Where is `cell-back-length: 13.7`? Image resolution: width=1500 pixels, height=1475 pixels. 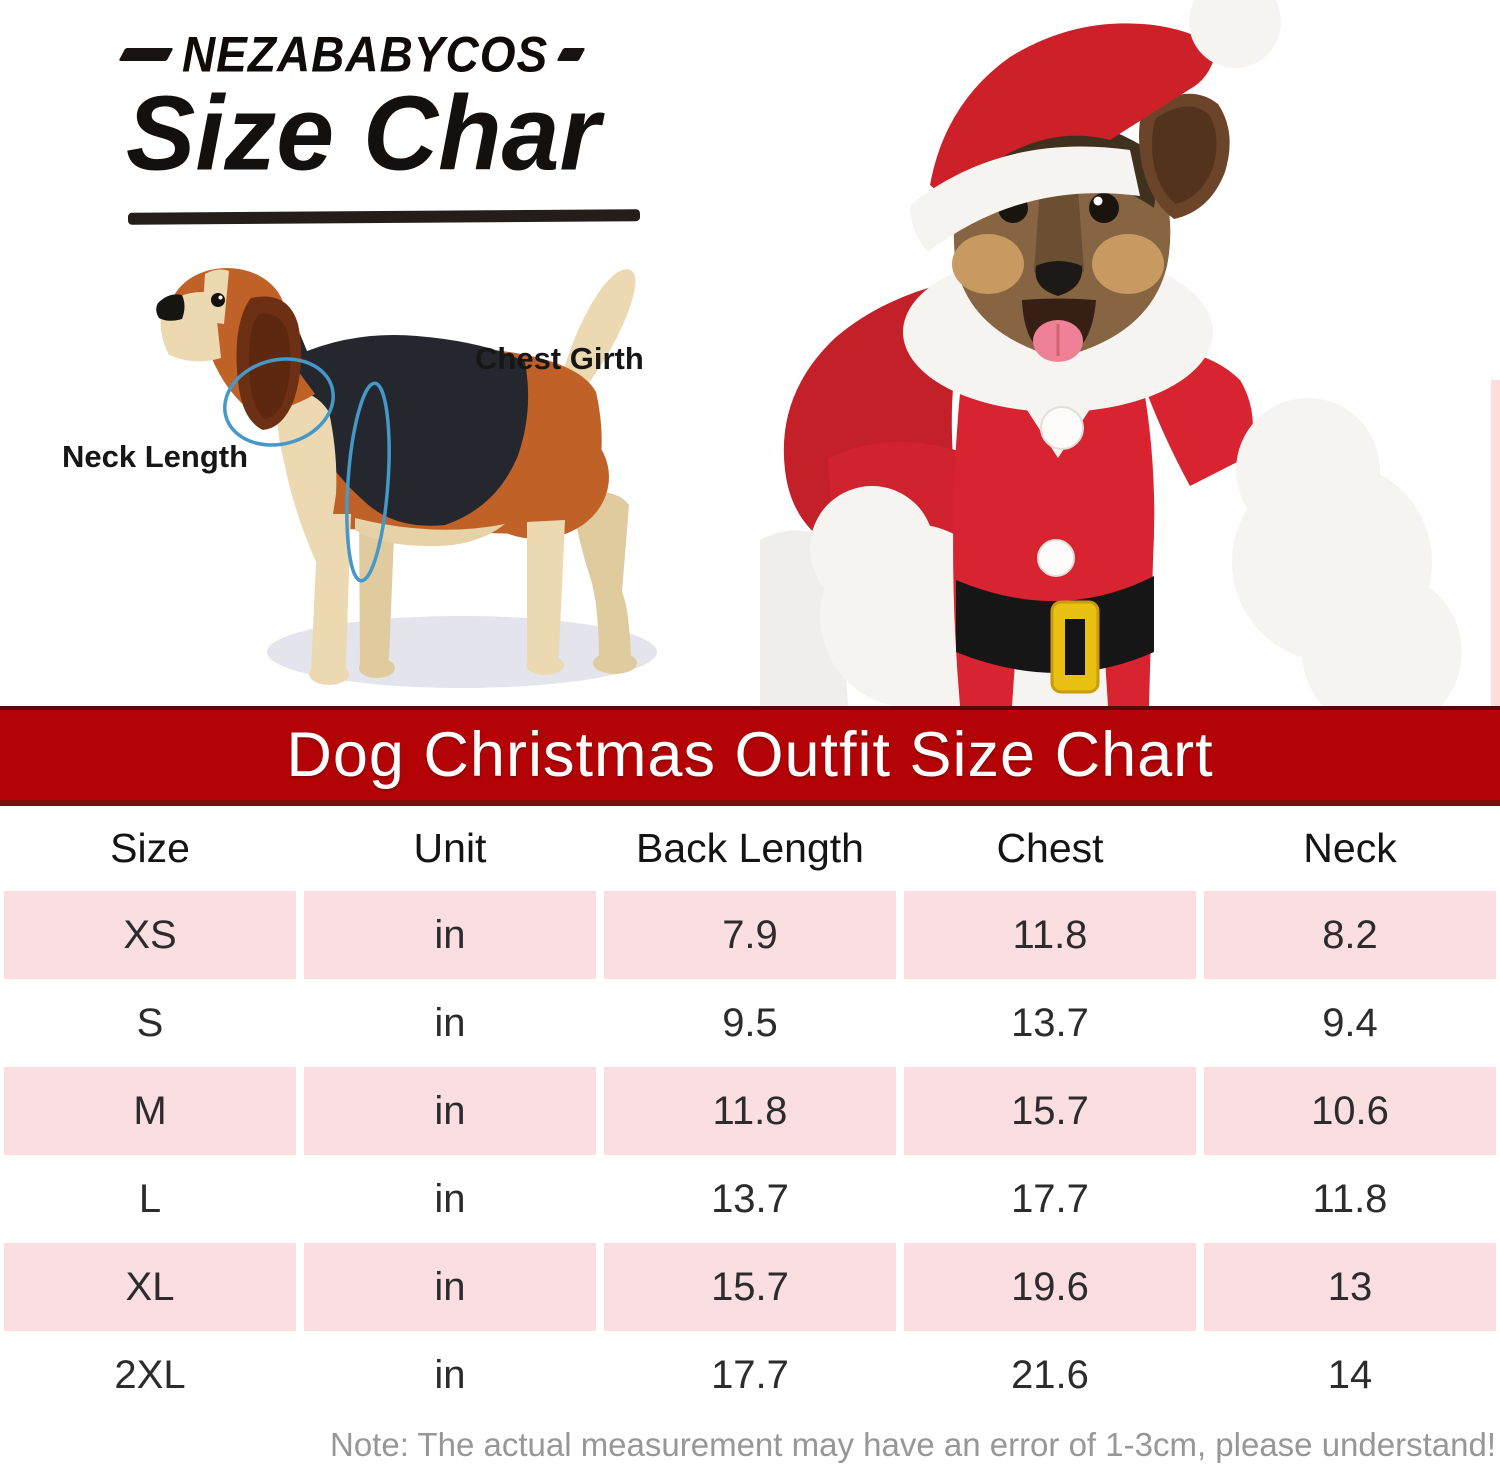
cell-back-length: 13.7 is located at coordinates (750, 1199).